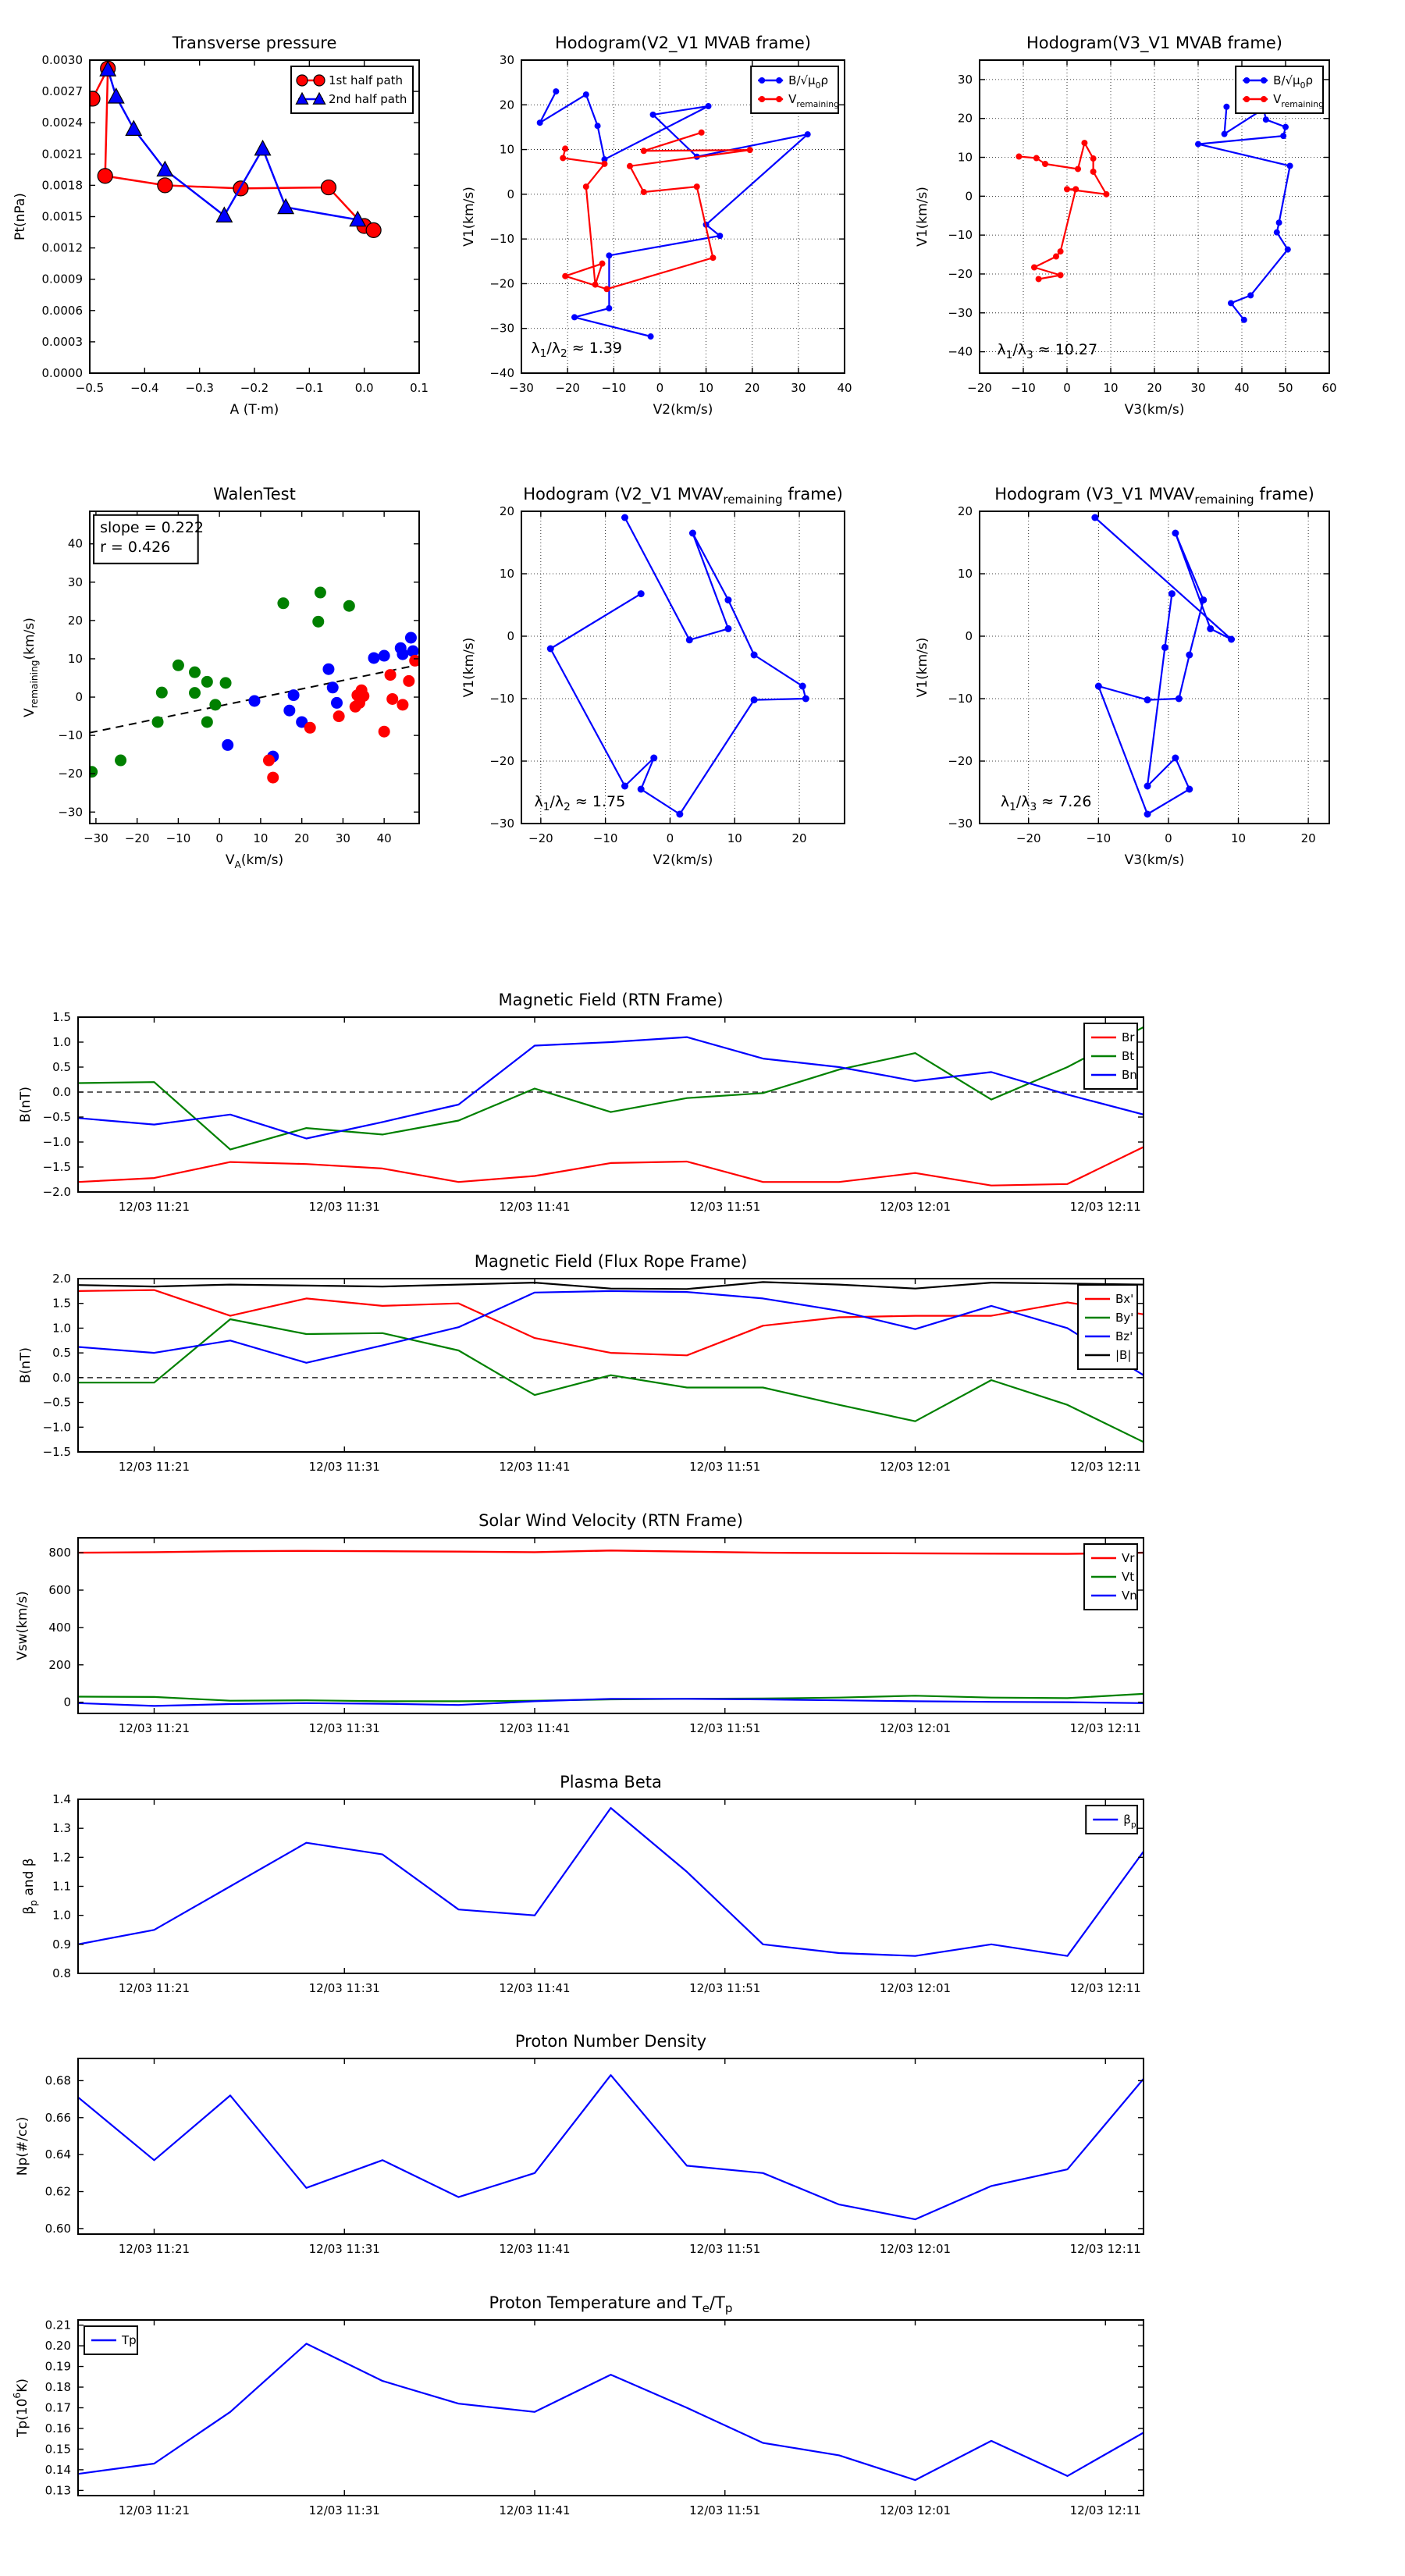 This screenshot has height=2576, width=1405. I want to click on ticks: −20 −10 0 10 20 30 40 50 60 −40 −30 −20 −10 0 10 20 30, so click(1143, 227).